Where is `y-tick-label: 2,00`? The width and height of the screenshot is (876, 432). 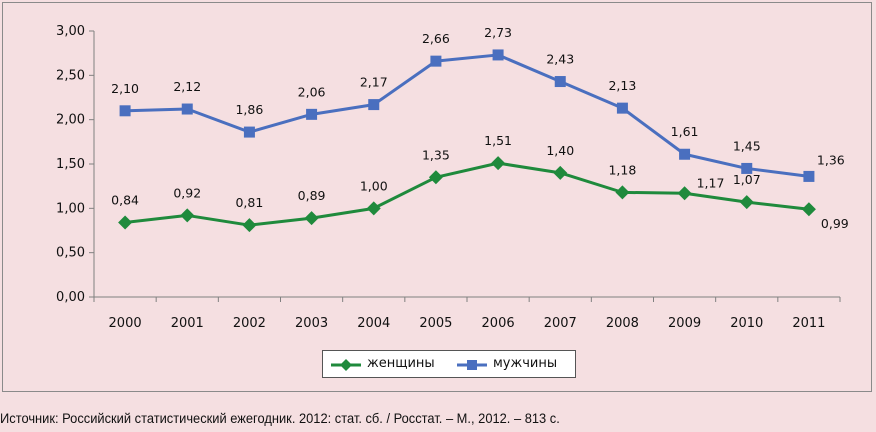 y-tick-label: 2,00 is located at coordinates (70, 120).